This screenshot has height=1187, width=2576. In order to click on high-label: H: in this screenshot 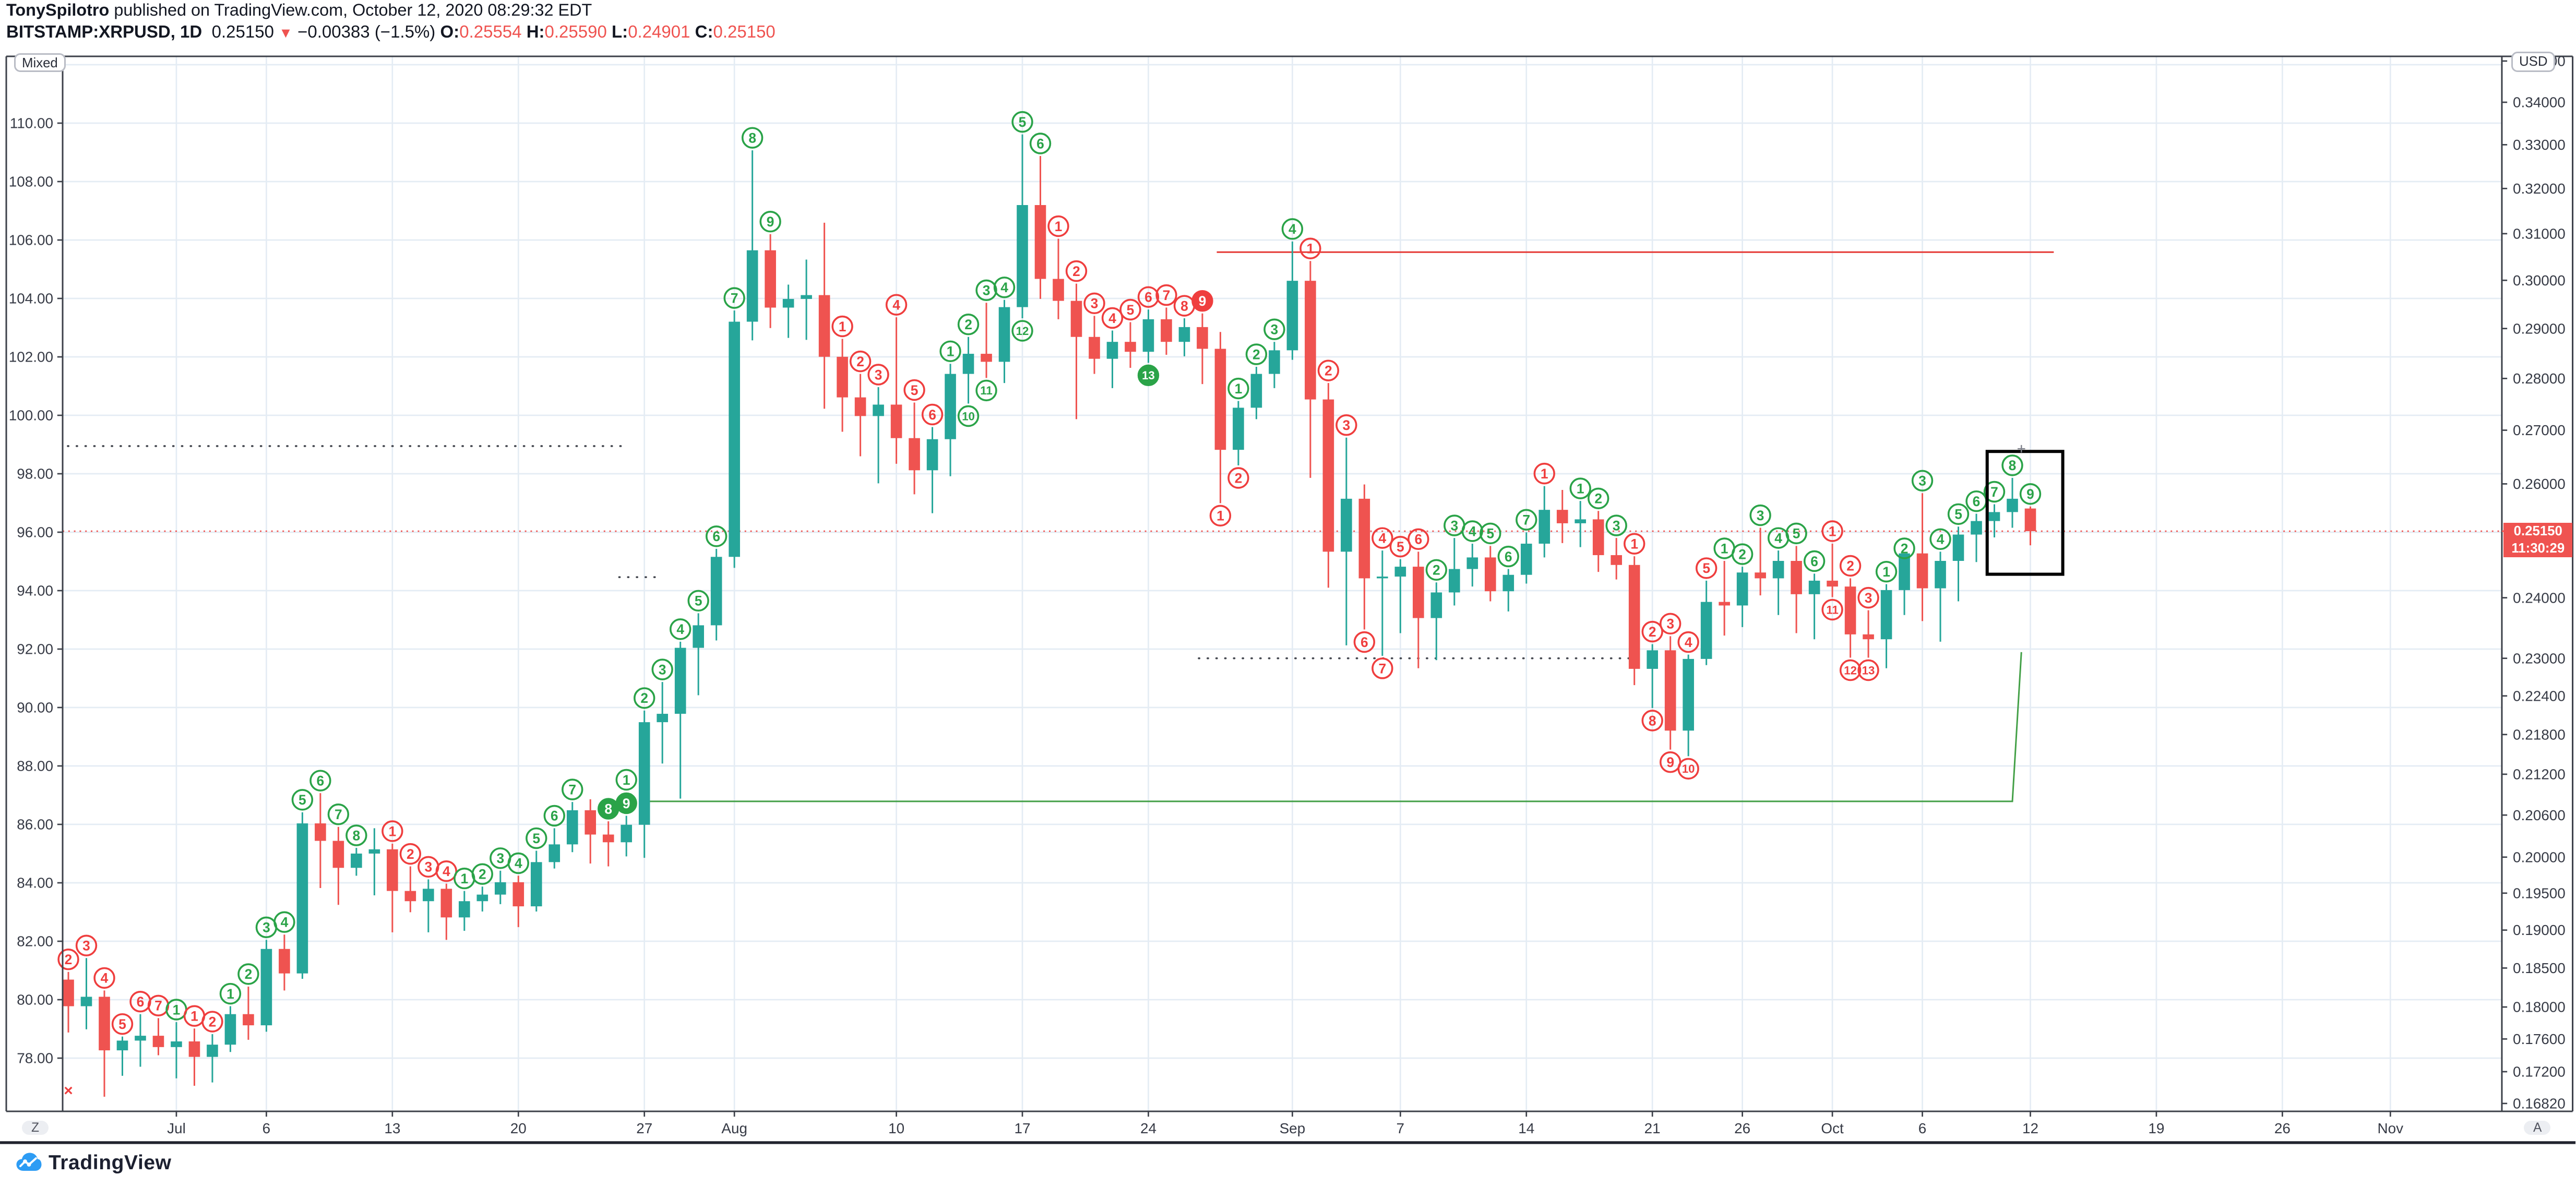, I will do `click(535, 32)`.